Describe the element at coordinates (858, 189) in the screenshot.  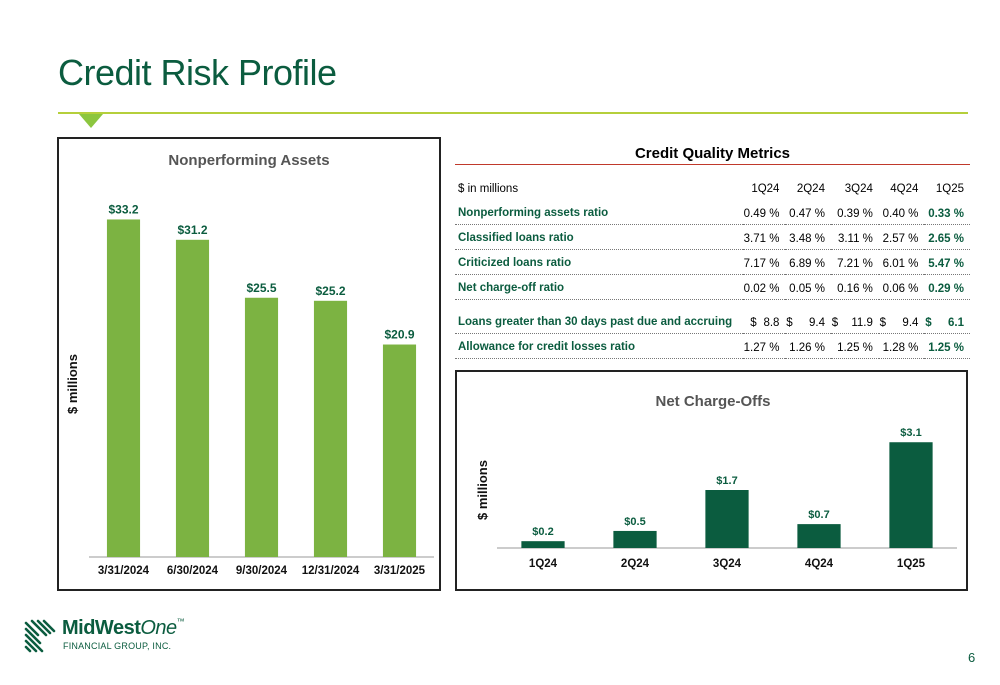
I see `header-col: 3Q24` at that location.